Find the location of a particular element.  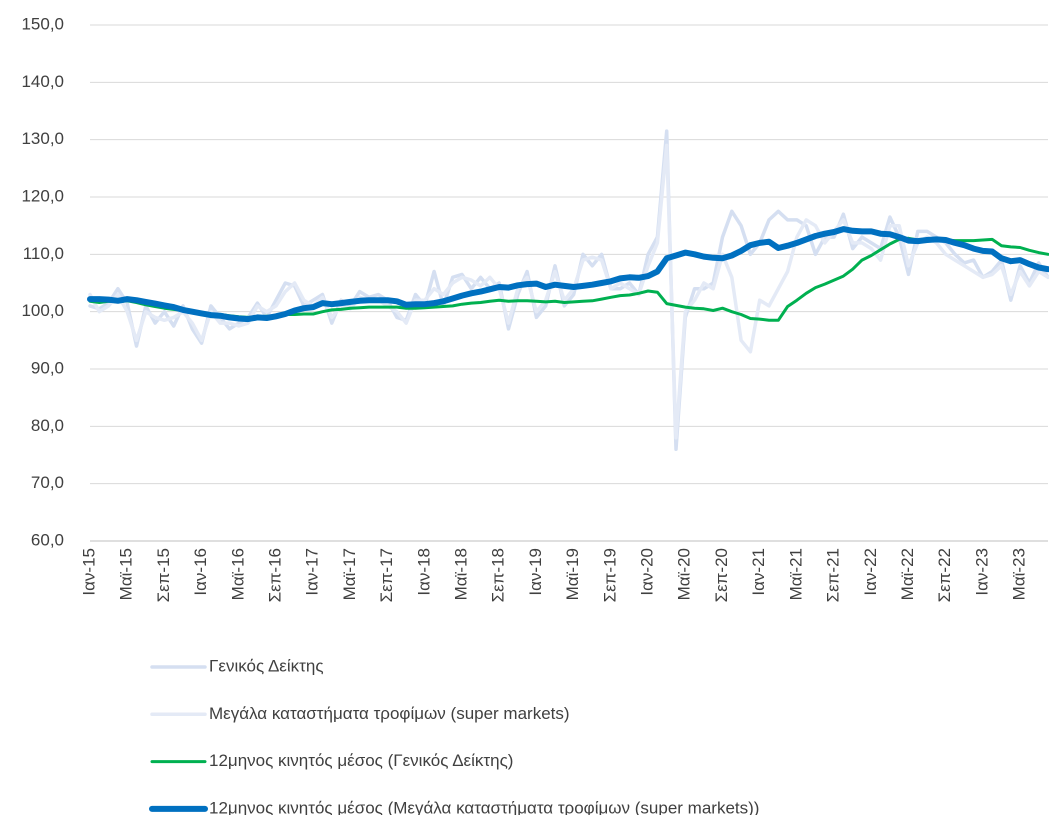

x-tick-label: Σεπ-18 is located at coordinates (498, 575).